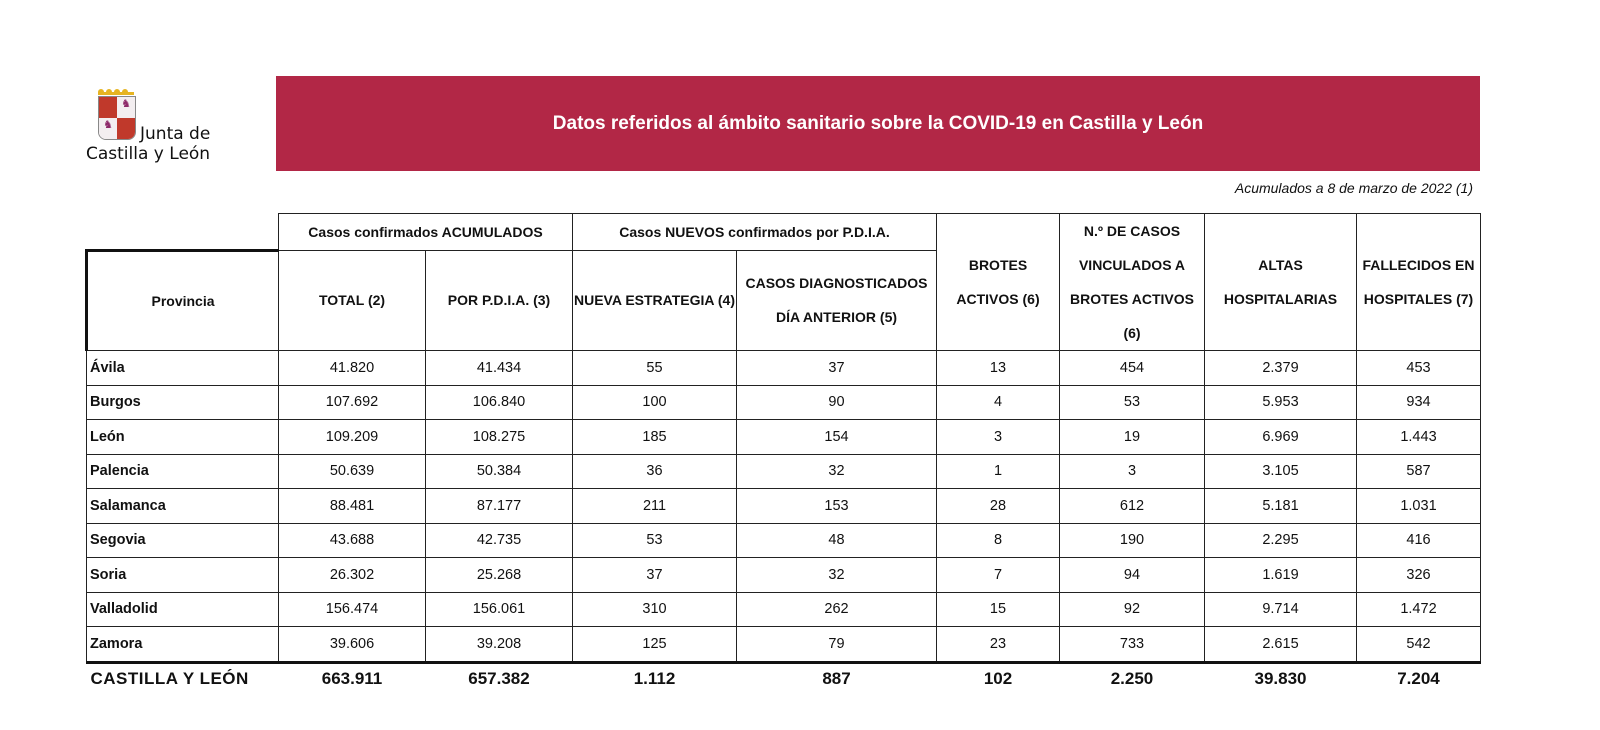  I want to click on cell-value: 2.250, so click(1132, 677).